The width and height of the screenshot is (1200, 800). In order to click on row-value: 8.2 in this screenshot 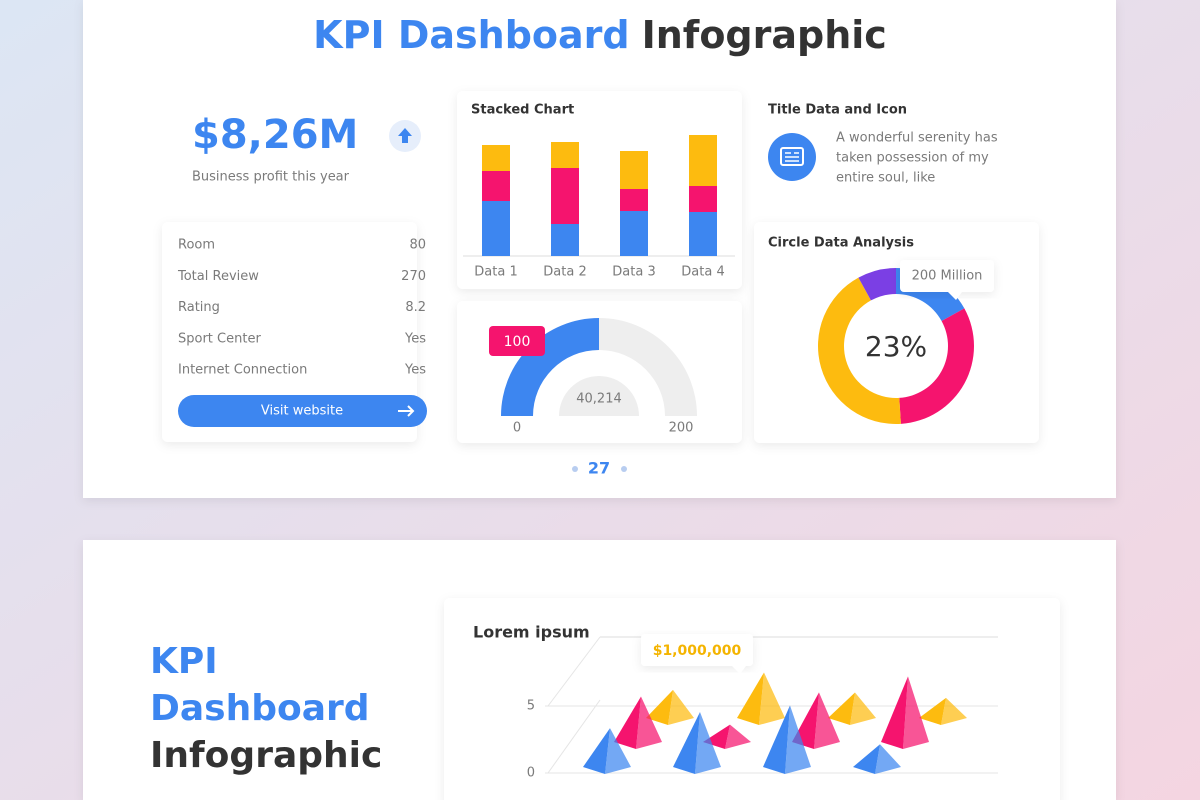, I will do `click(415, 307)`.